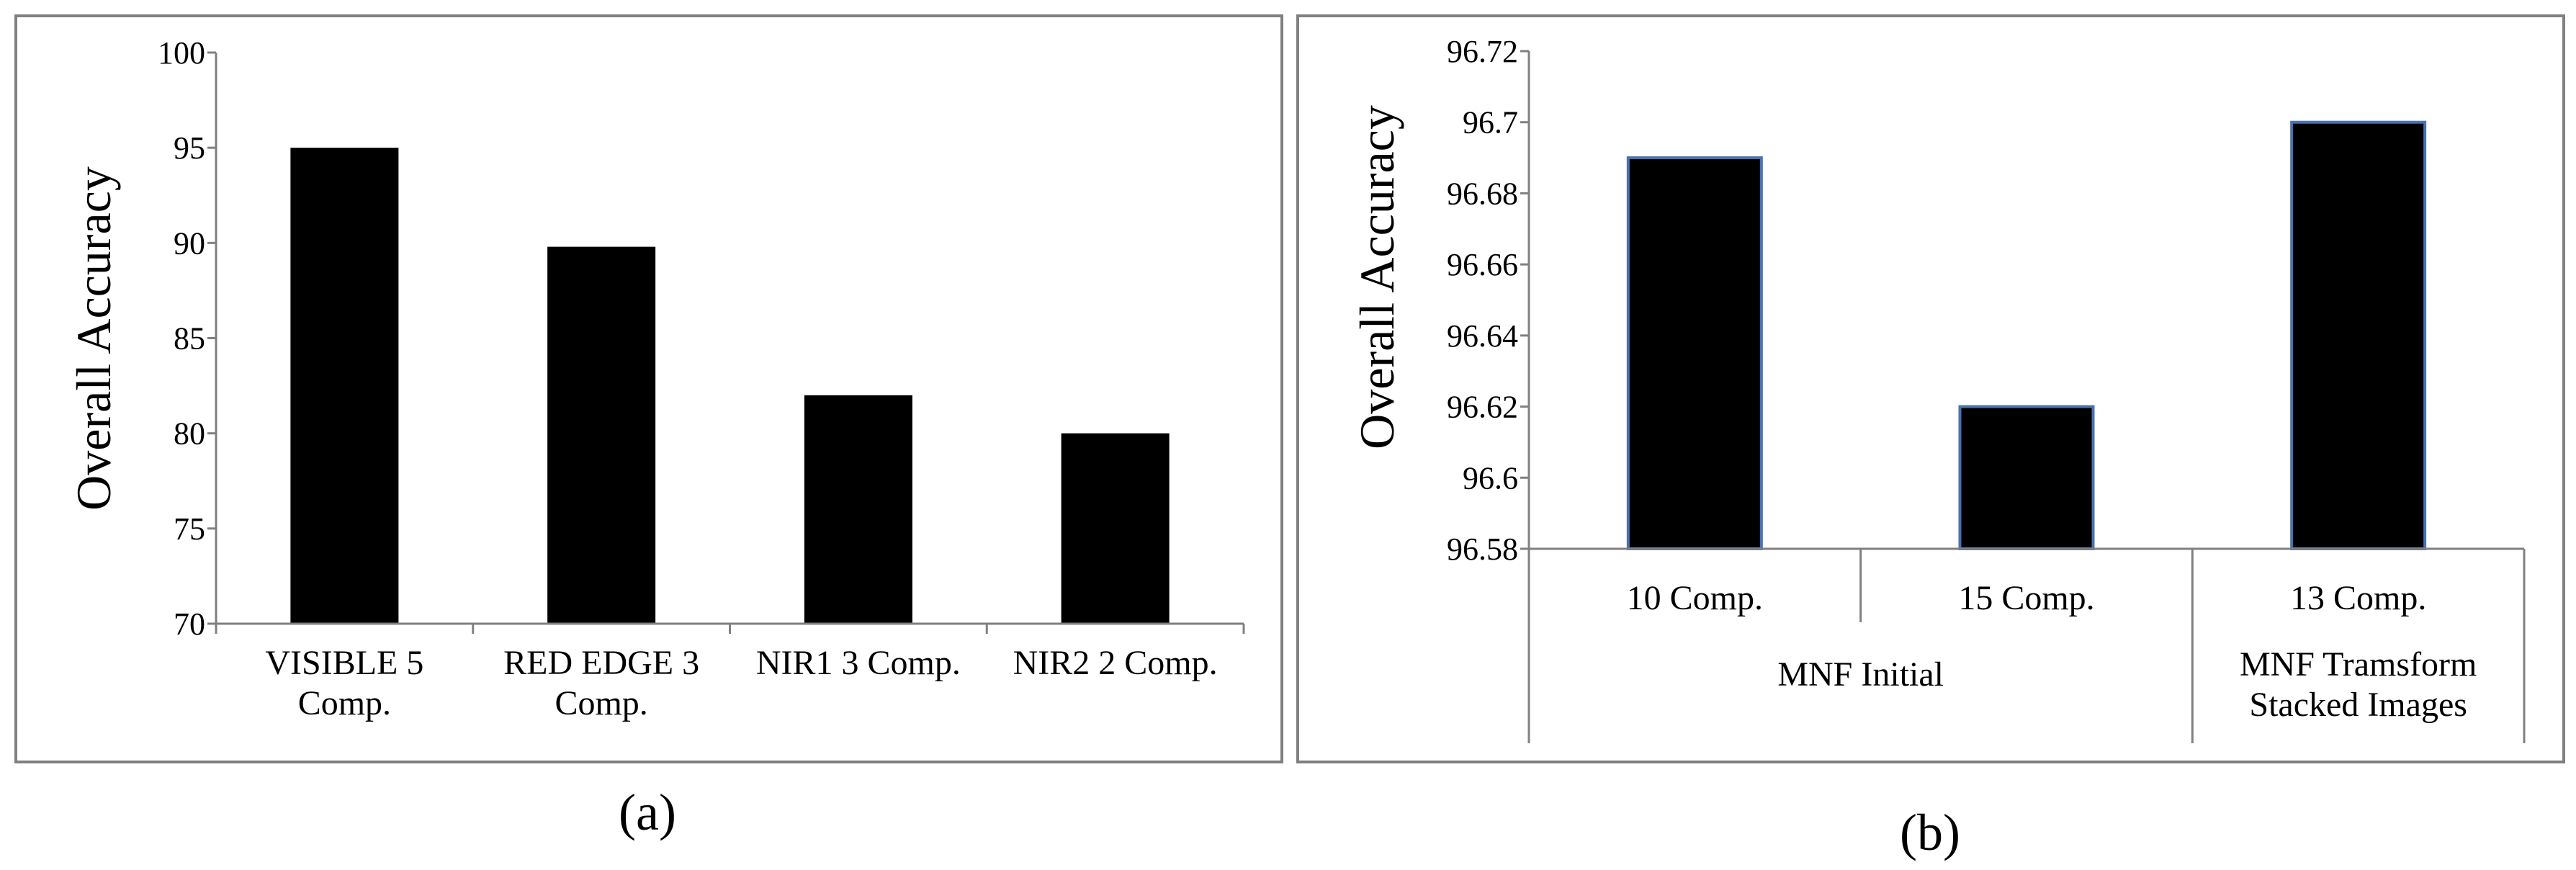 The image size is (2576, 870). What do you see at coordinates (2127, 684) in the screenshot?
I see `chart-b-group-labels: MNF Initial MNF Tramsform Stacked Images` at bounding box center [2127, 684].